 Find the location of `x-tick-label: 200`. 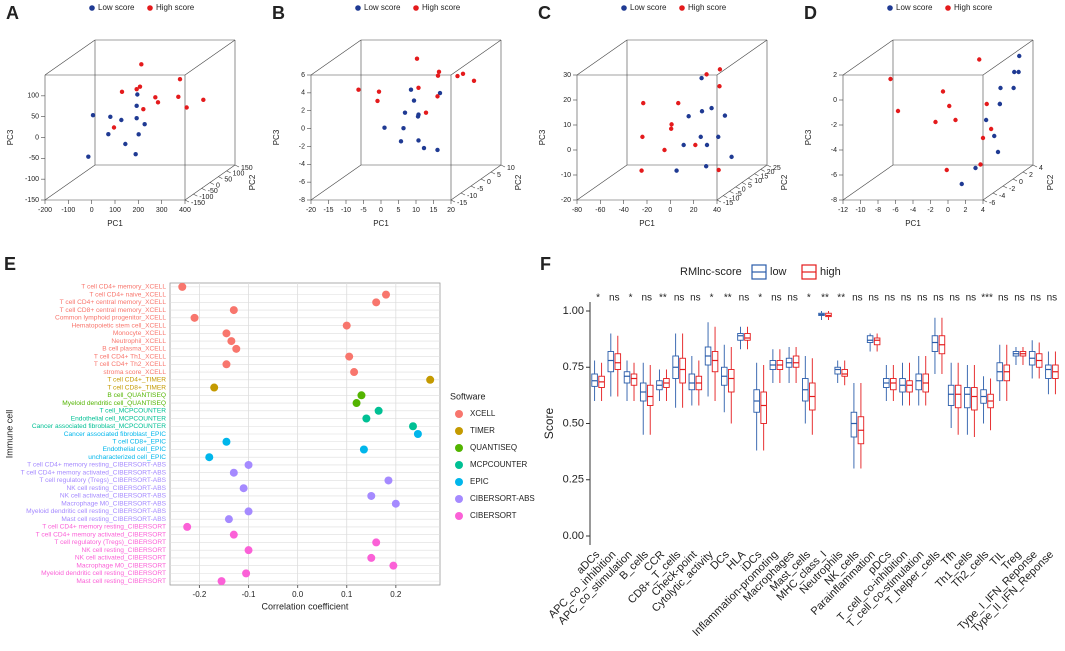

x-tick-label: 200 is located at coordinates (138, 210).